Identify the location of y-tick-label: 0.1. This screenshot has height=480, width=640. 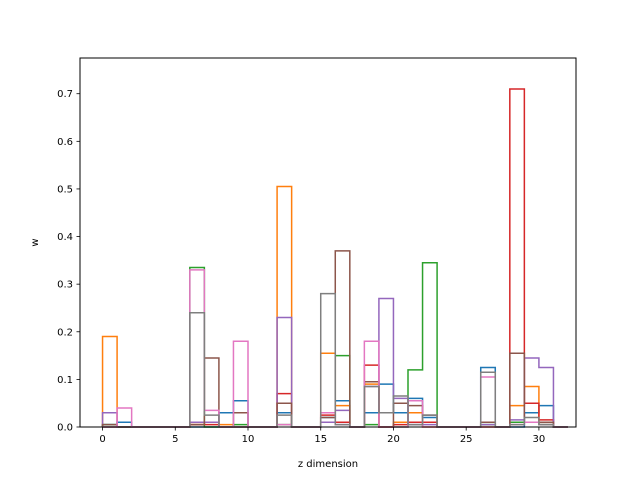
(65, 380).